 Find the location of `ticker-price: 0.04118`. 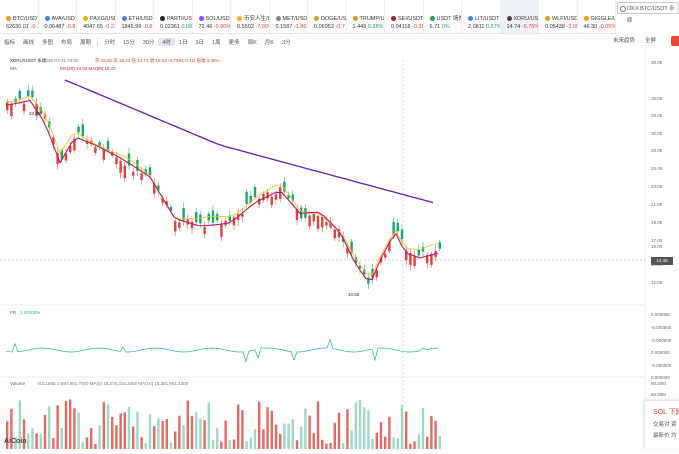

ticker-price: 0.04118 is located at coordinates (401, 27).